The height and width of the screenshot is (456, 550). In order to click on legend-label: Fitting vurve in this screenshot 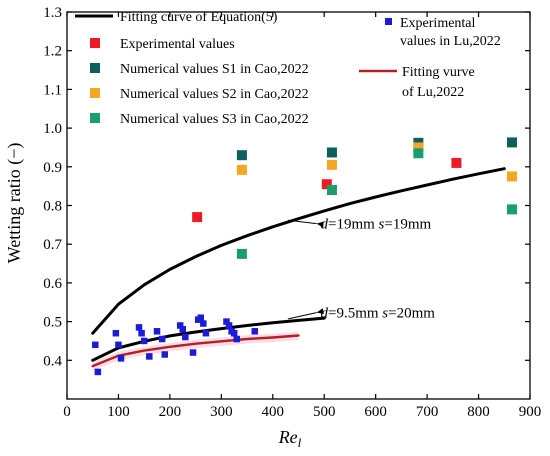, I will do `click(438, 72)`.